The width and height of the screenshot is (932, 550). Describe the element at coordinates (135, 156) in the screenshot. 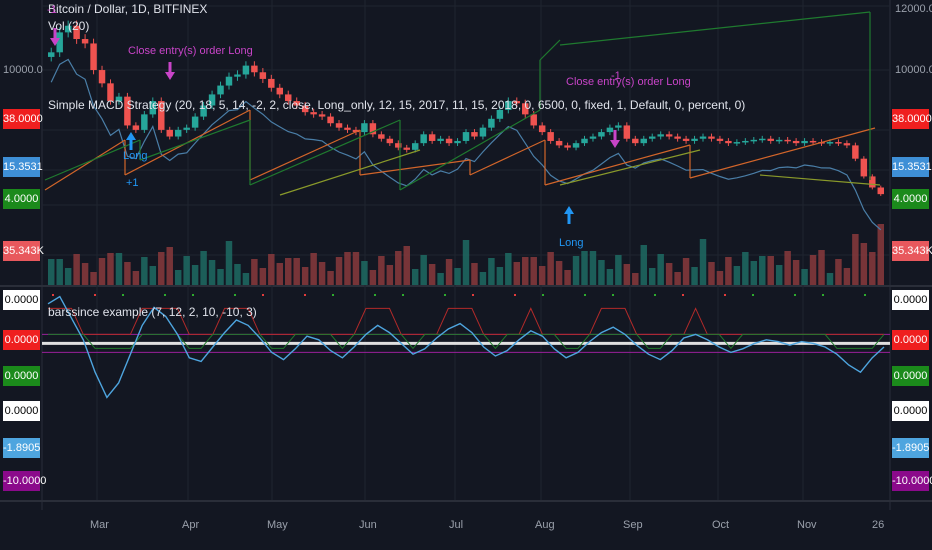

I see `long-label: Long` at that location.